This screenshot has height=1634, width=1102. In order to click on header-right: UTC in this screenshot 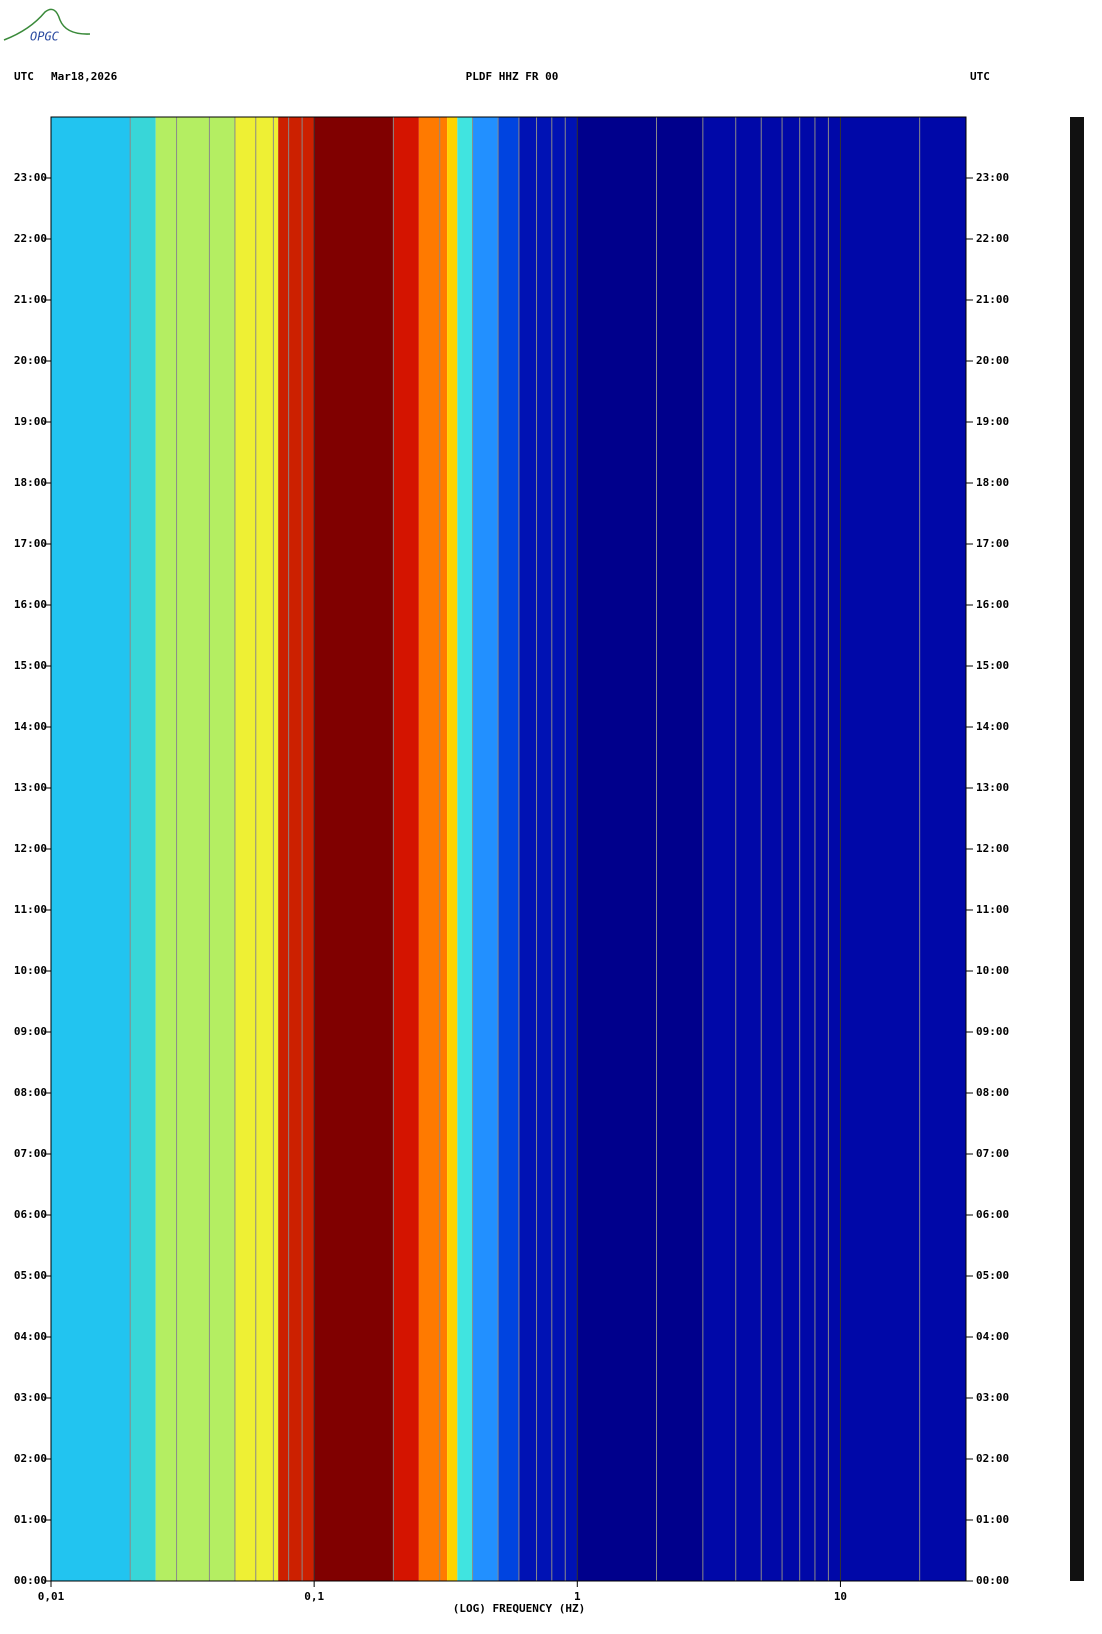, I will do `click(980, 76)`.